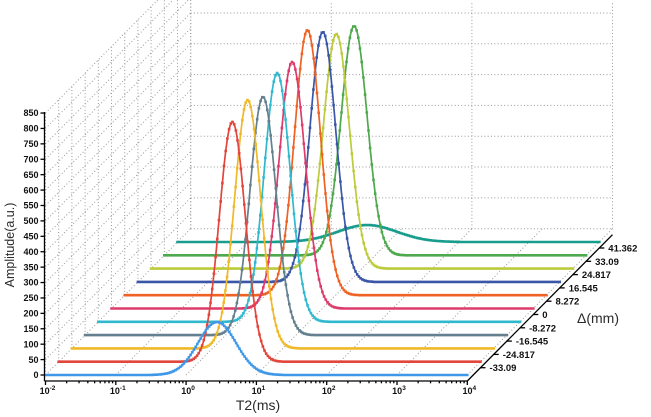 The height and width of the screenshot is (417, 651). What do you see at coordinates (30, 283) in the screenshot?
I see `y-tick-label: 300` at bounding box center [30, 283].